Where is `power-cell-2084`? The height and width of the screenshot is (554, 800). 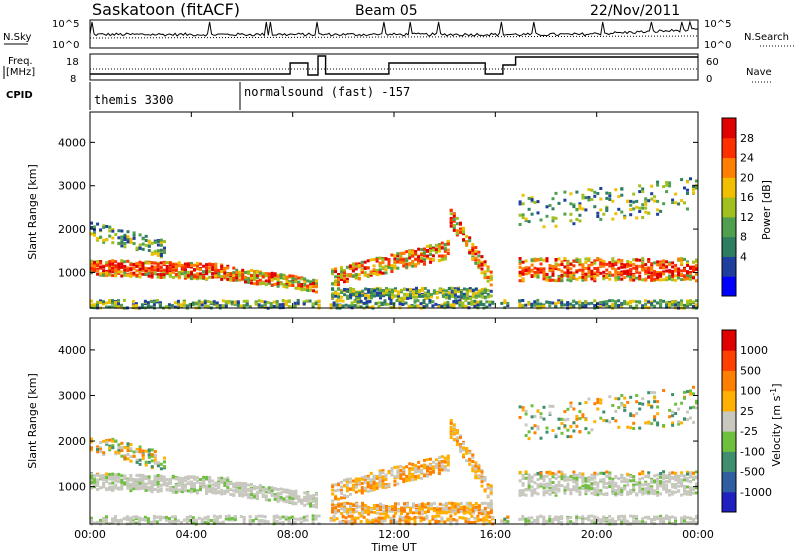 power-cell-2084 is located at coordinates (646, 208).